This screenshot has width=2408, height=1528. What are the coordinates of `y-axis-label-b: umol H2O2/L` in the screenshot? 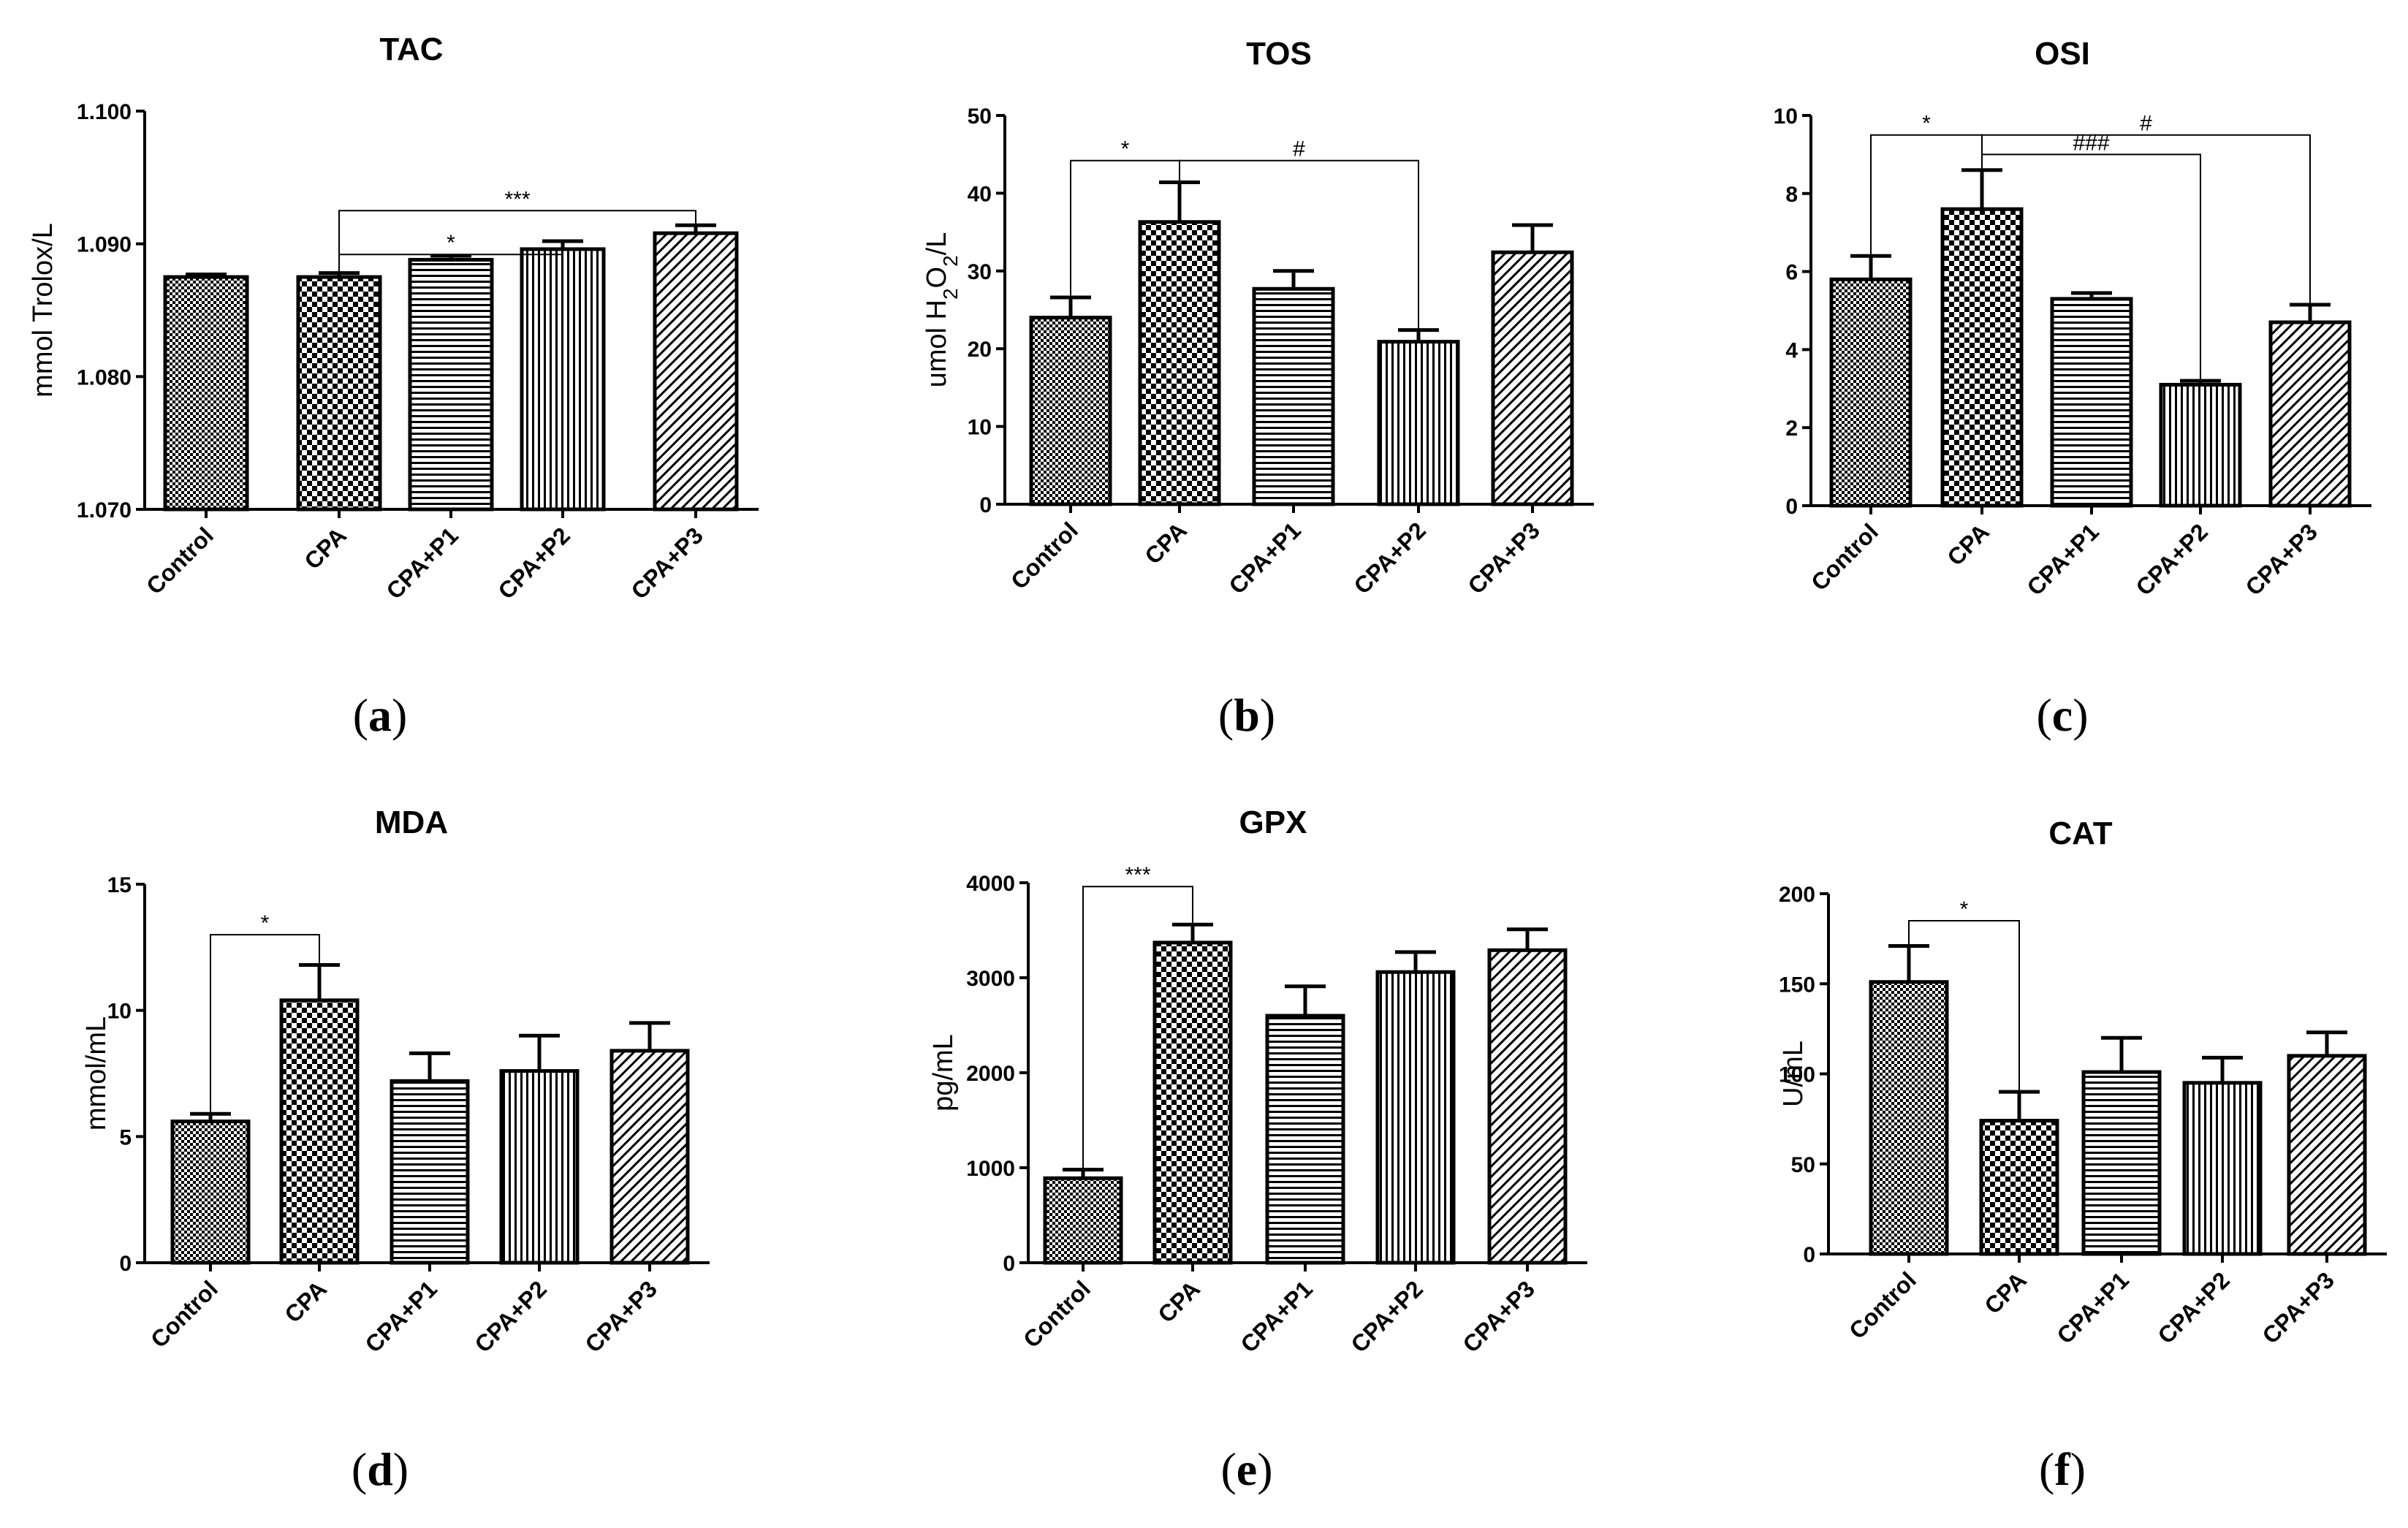 It's located at (942, 310).